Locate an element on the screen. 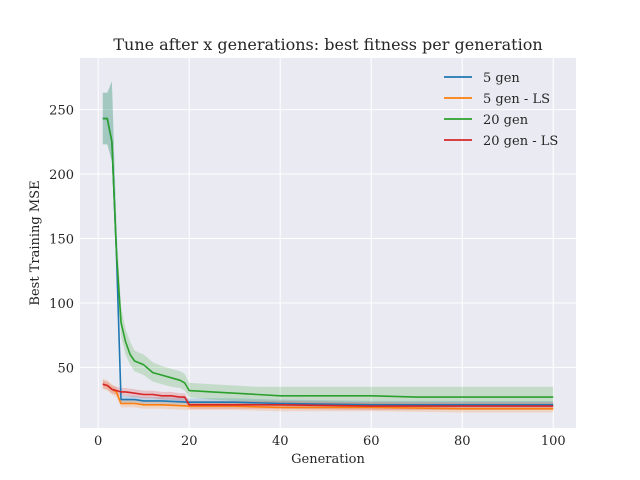  x-tick-label: 20 is located at coordinates (189, 441).